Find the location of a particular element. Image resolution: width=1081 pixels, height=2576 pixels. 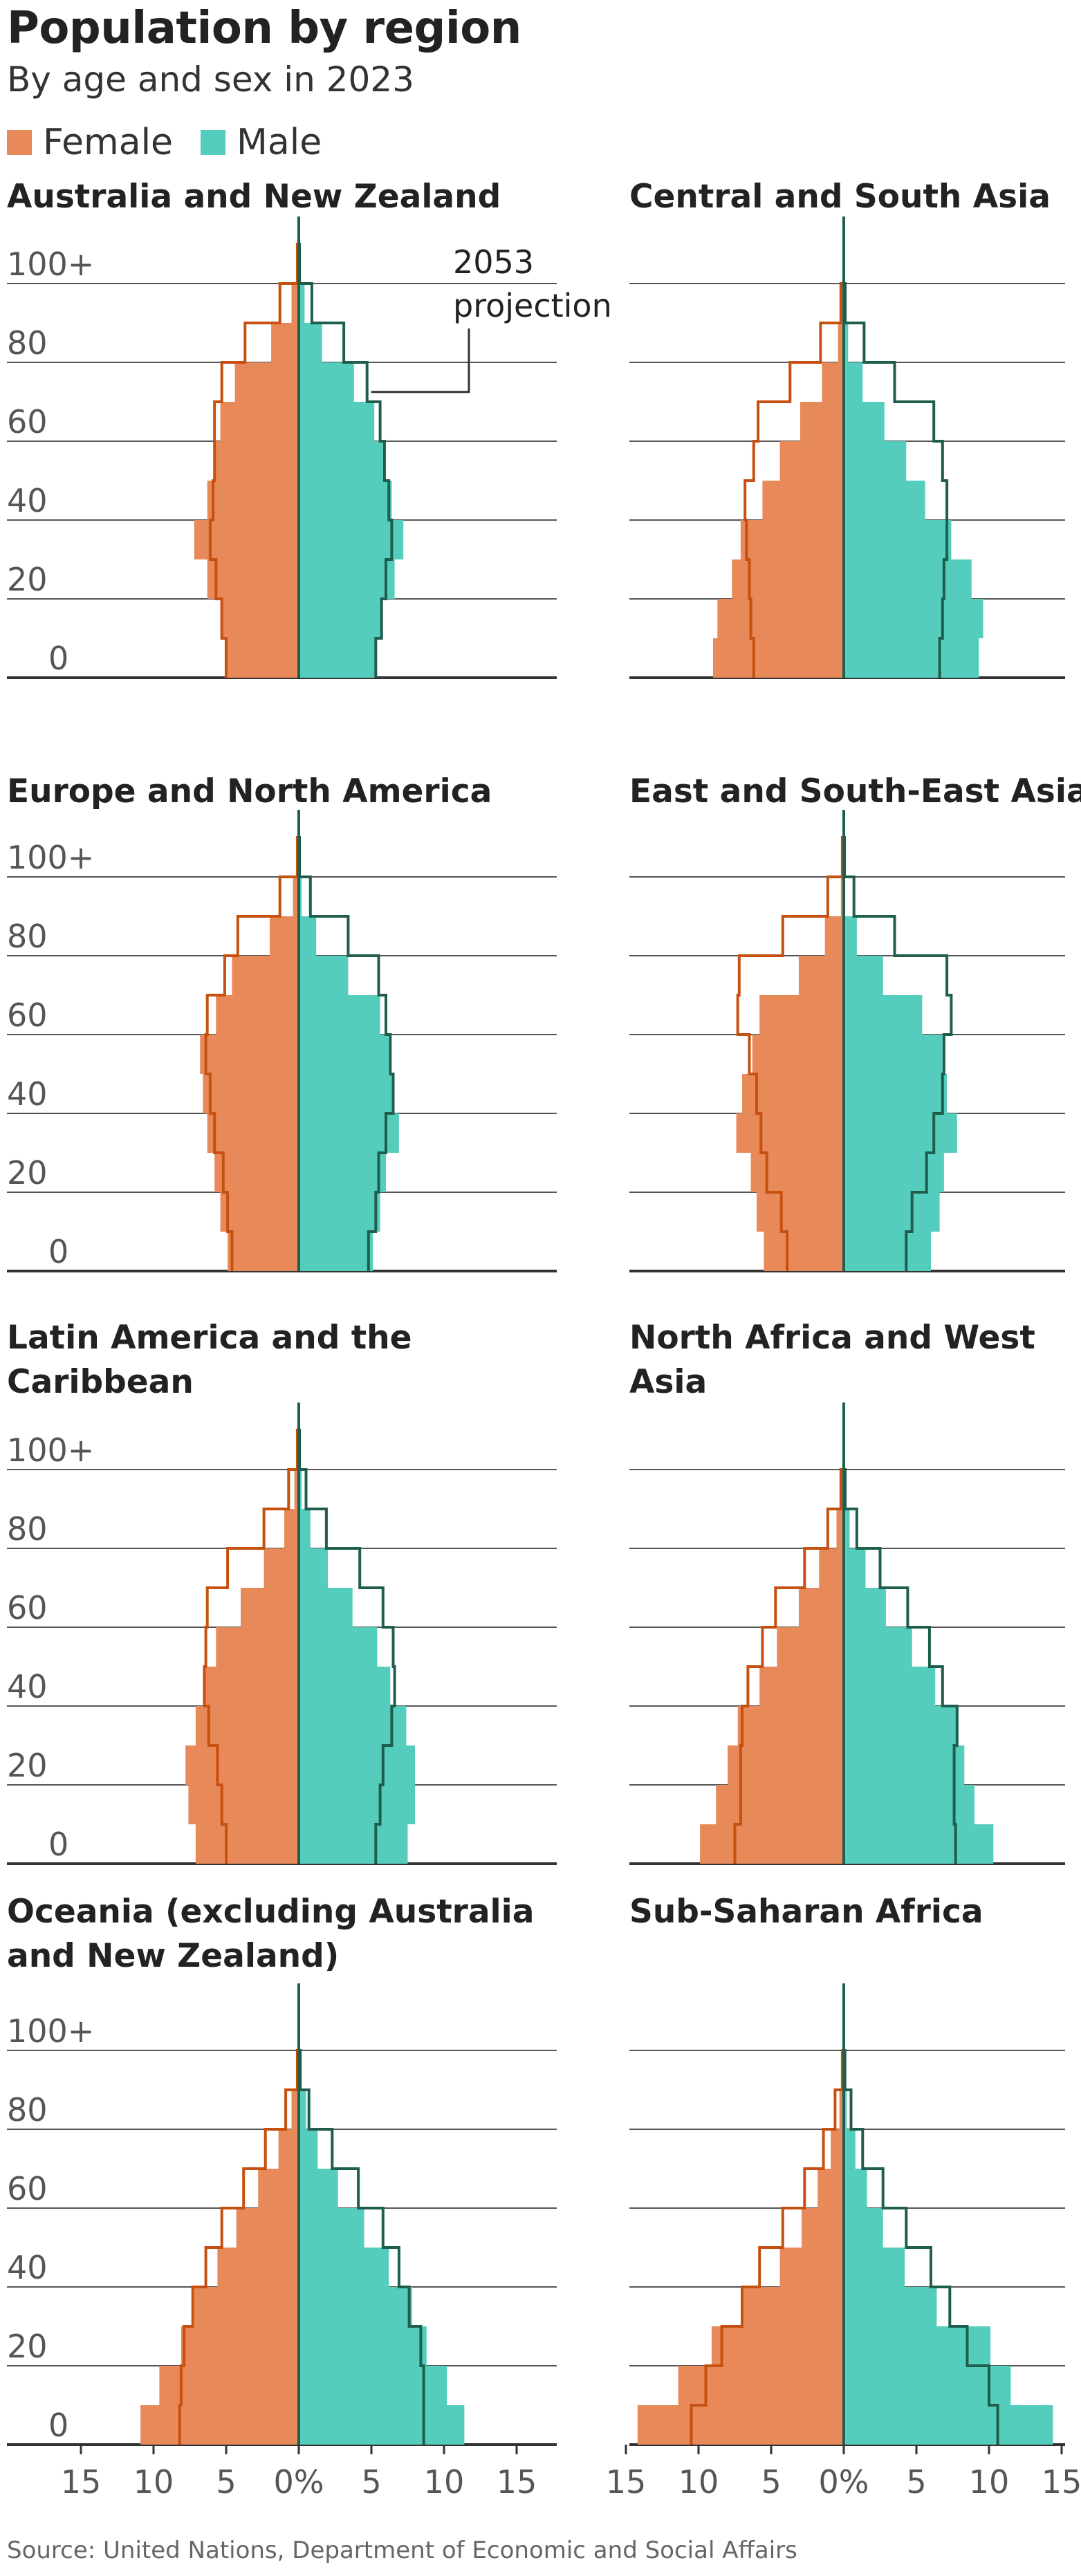

age-label: 60 is located at coordinates (27, 1608).